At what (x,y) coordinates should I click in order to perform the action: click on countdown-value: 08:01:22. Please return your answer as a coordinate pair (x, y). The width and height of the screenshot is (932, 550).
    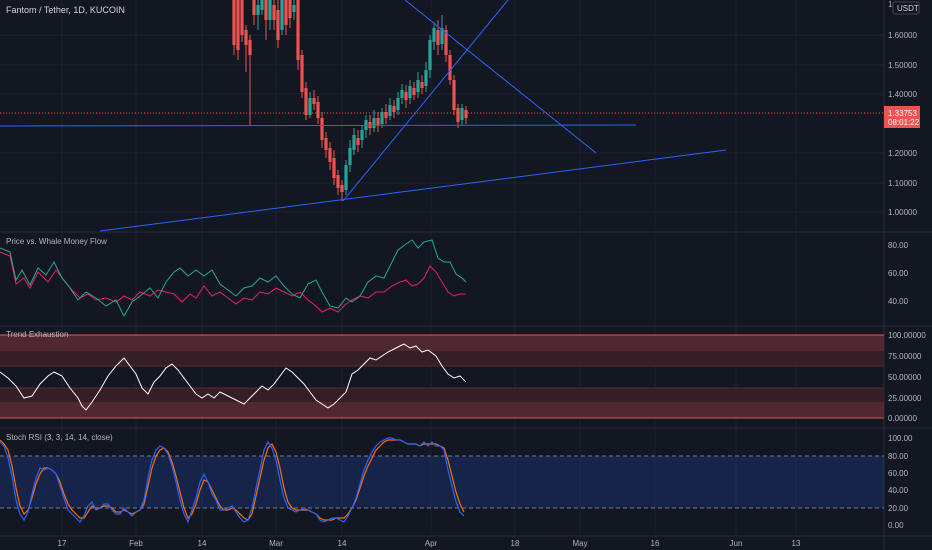
    Looking at the image, I should click on (904, 122).